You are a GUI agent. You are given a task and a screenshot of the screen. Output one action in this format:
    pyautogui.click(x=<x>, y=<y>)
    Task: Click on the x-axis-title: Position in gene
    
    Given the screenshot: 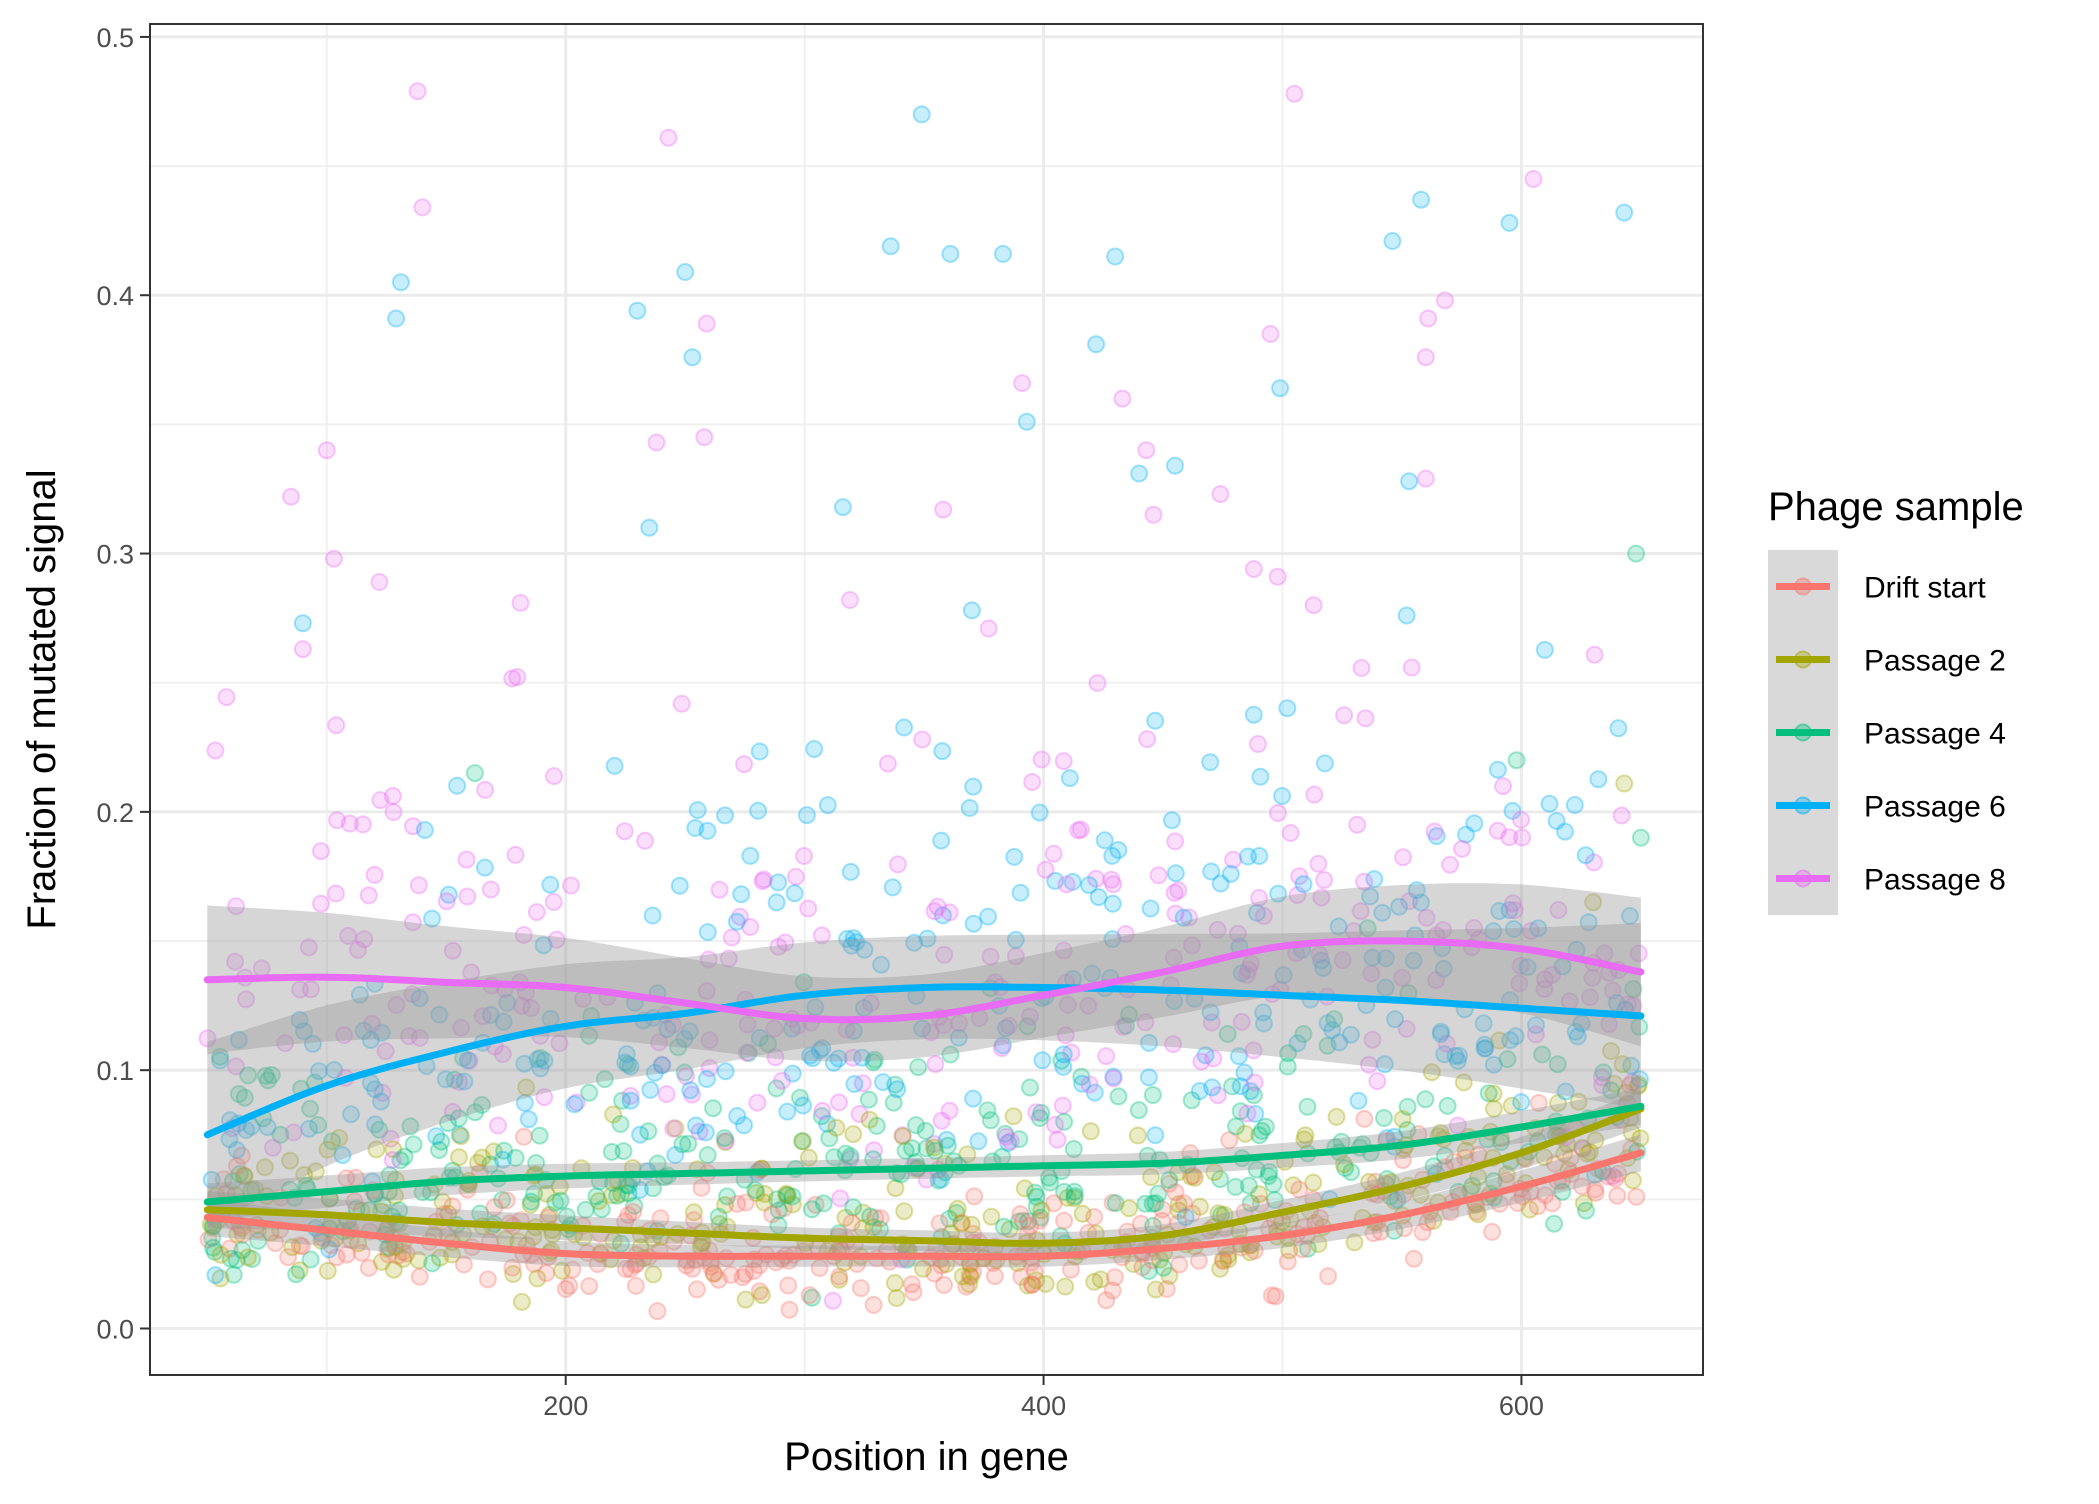 What is the action you would take?
    pyautogui.click(x=926, y=1457)
    